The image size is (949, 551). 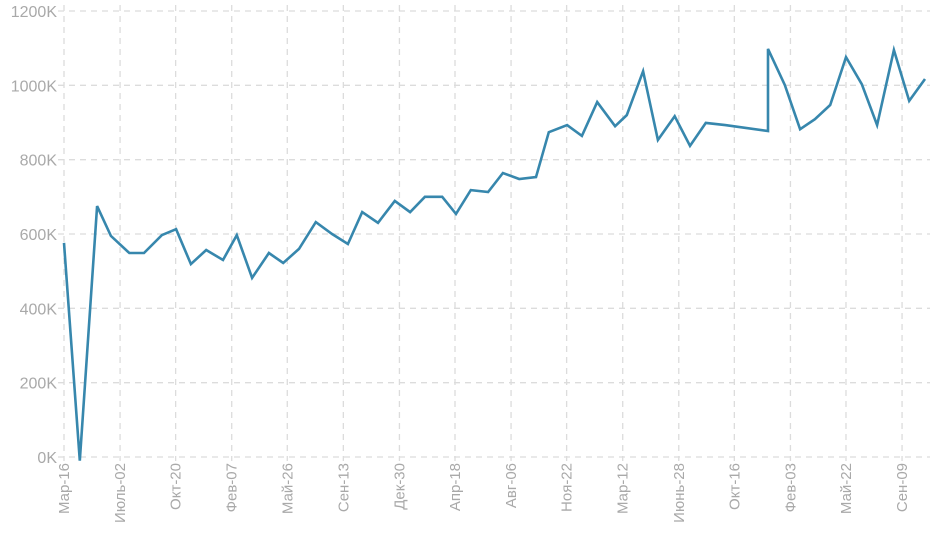 What do you see at coordinates (39, 235) in the screenshot?
I see `y-tick-label: 600K` at bounding box center [39, 235].